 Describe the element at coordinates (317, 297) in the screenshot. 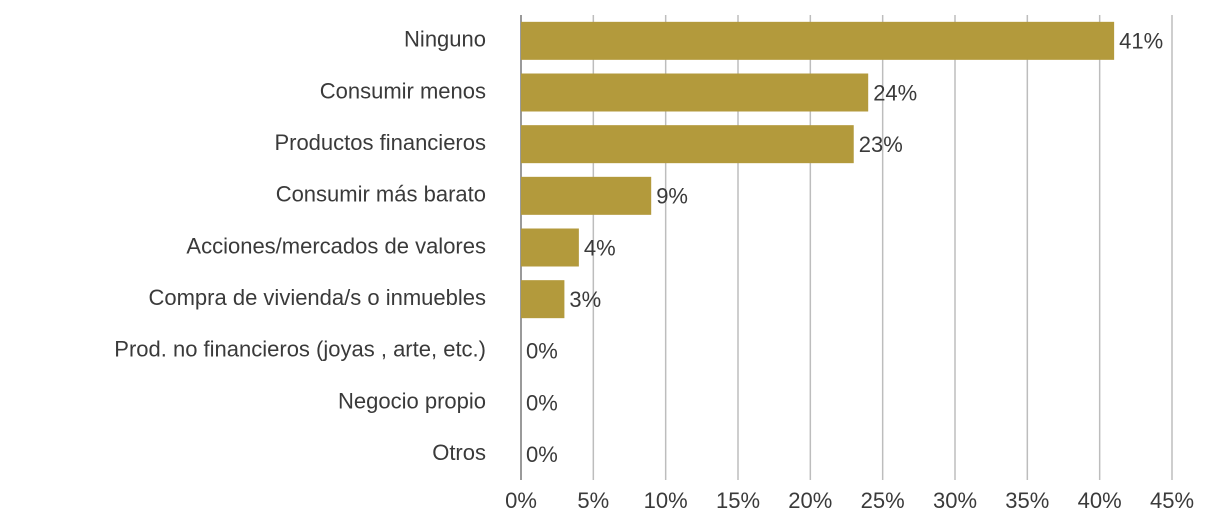

I see `y-tick-label: Compra de vivienda/s o inmuebles` at that location.